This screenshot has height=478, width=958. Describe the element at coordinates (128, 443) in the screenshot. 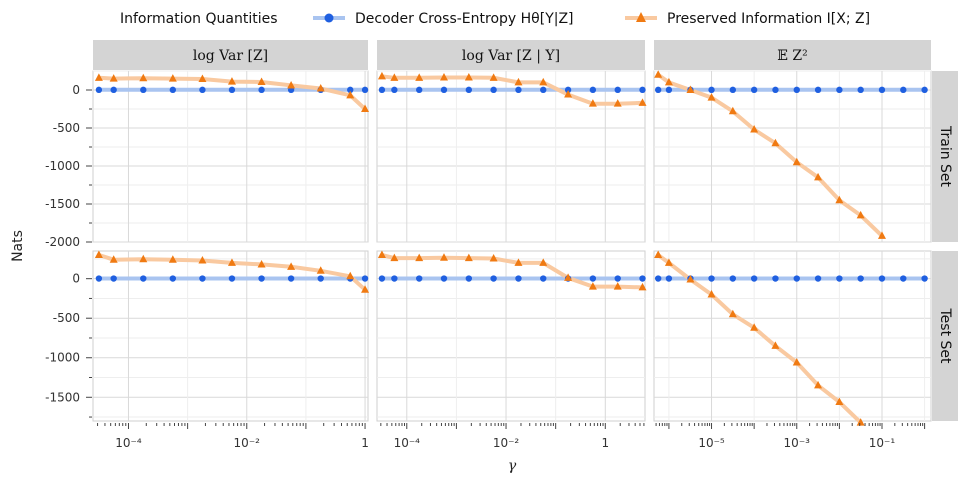

I see `x-tick-label: 10⁻⁴` at that location.